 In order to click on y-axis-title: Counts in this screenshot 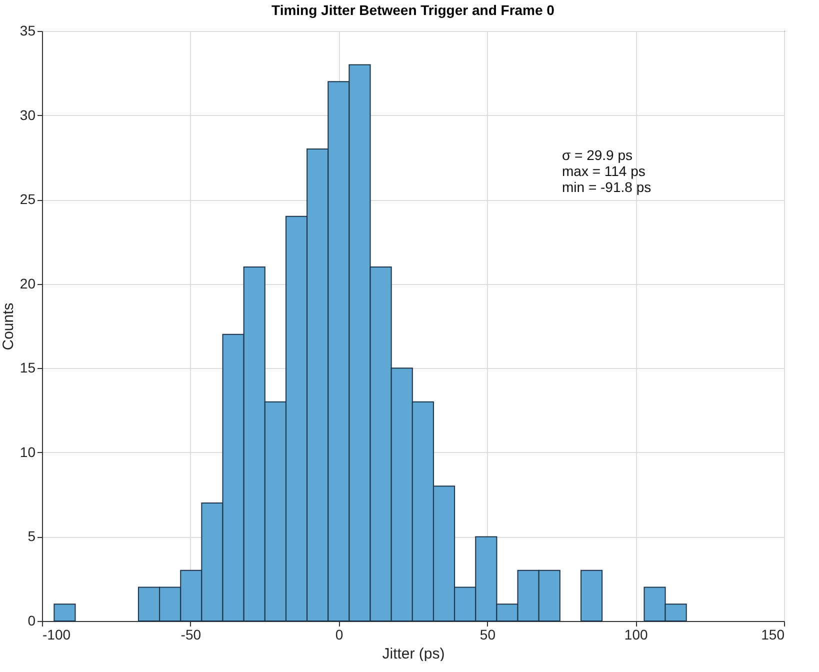, I will do `click(8, 326)`.